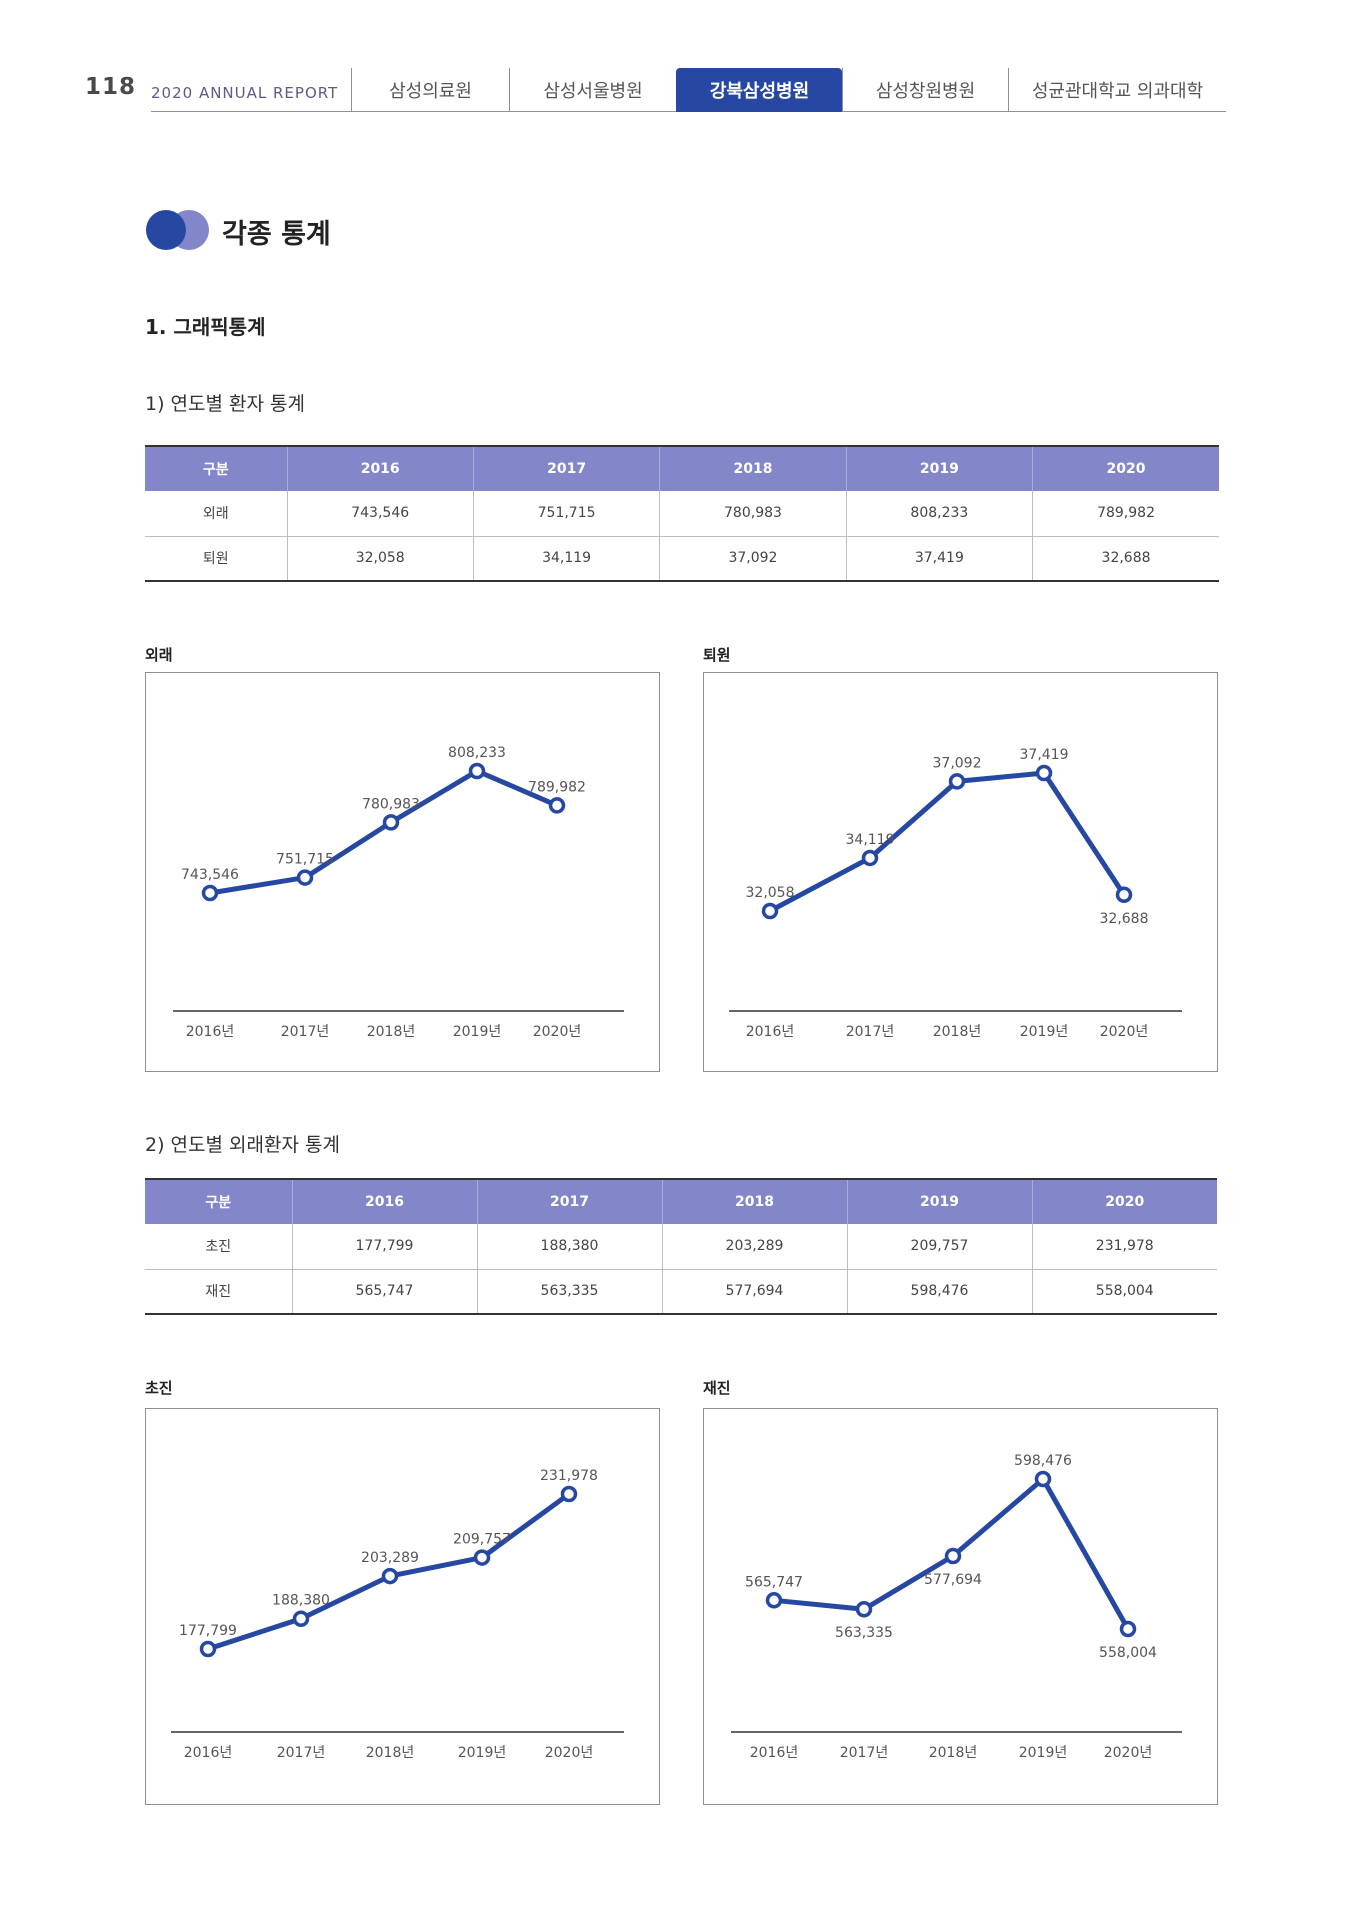 Image resolution: width=1357 pixels, height=1920 pixels. I want to click on data-label: 751,715, so click(305, 860).